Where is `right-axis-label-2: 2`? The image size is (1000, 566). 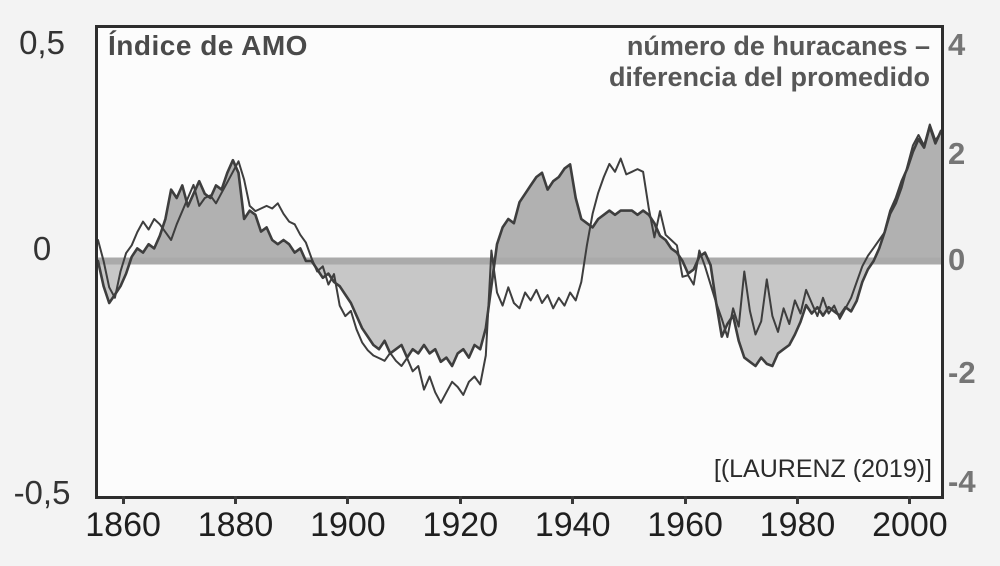
right-axis-label-2: 2 is located at coordinates (957, 153).